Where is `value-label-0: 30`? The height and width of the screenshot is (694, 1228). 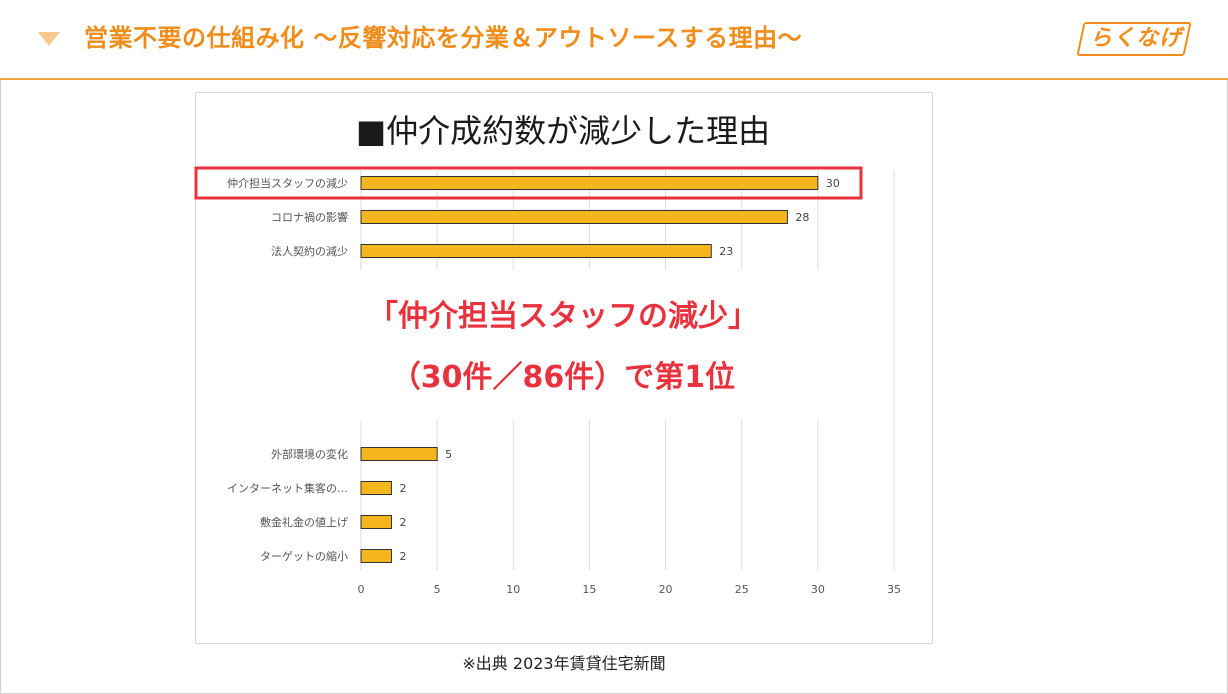
value-label-0: 30 is located at coordinates (833, 183).